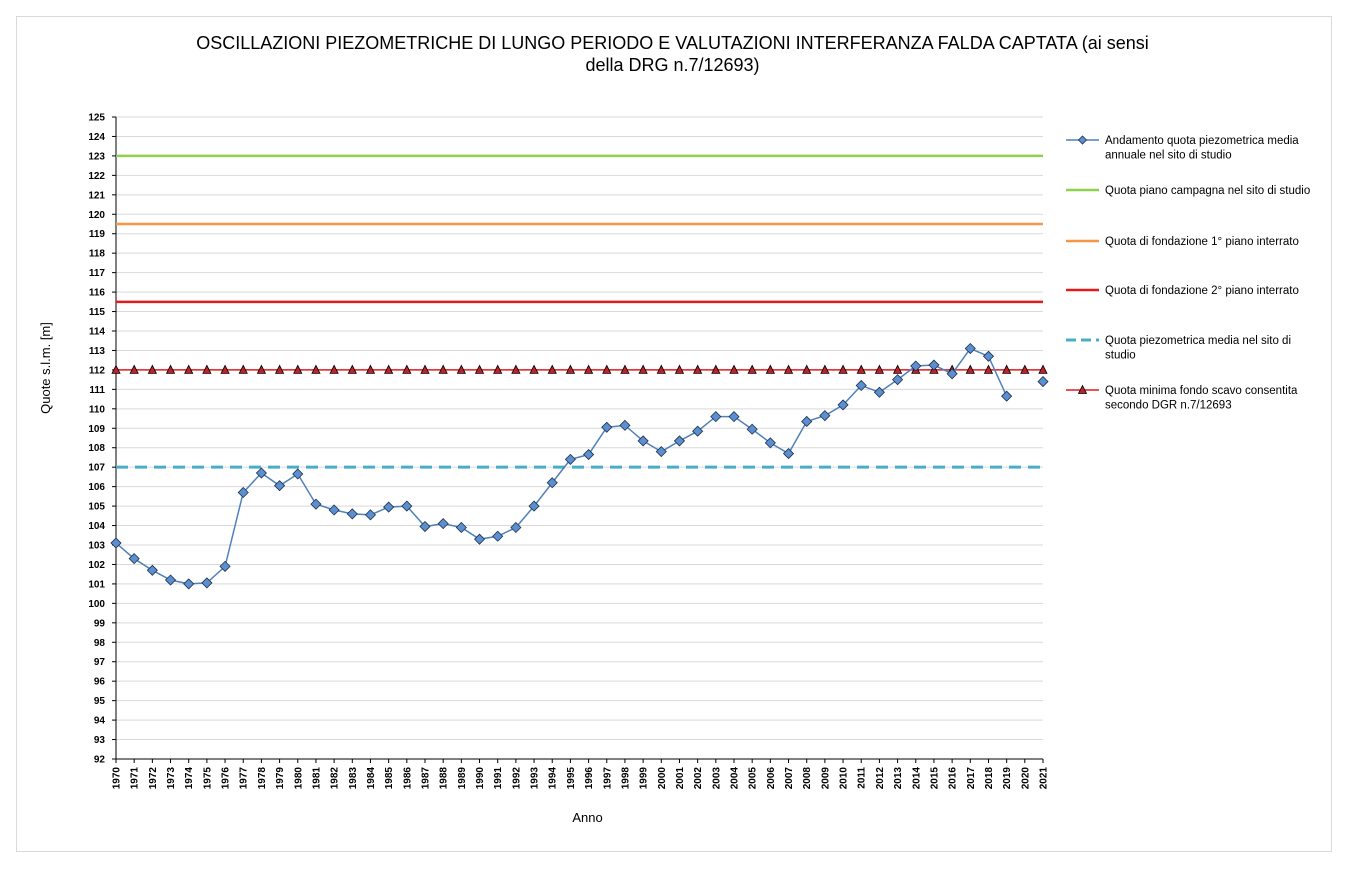 This screenshot has height=871, width=1351. What do you see at coordinates (587, 817) in the screenshot?
I see `x-axis-title: Anno` at bounding box center [587, 817].